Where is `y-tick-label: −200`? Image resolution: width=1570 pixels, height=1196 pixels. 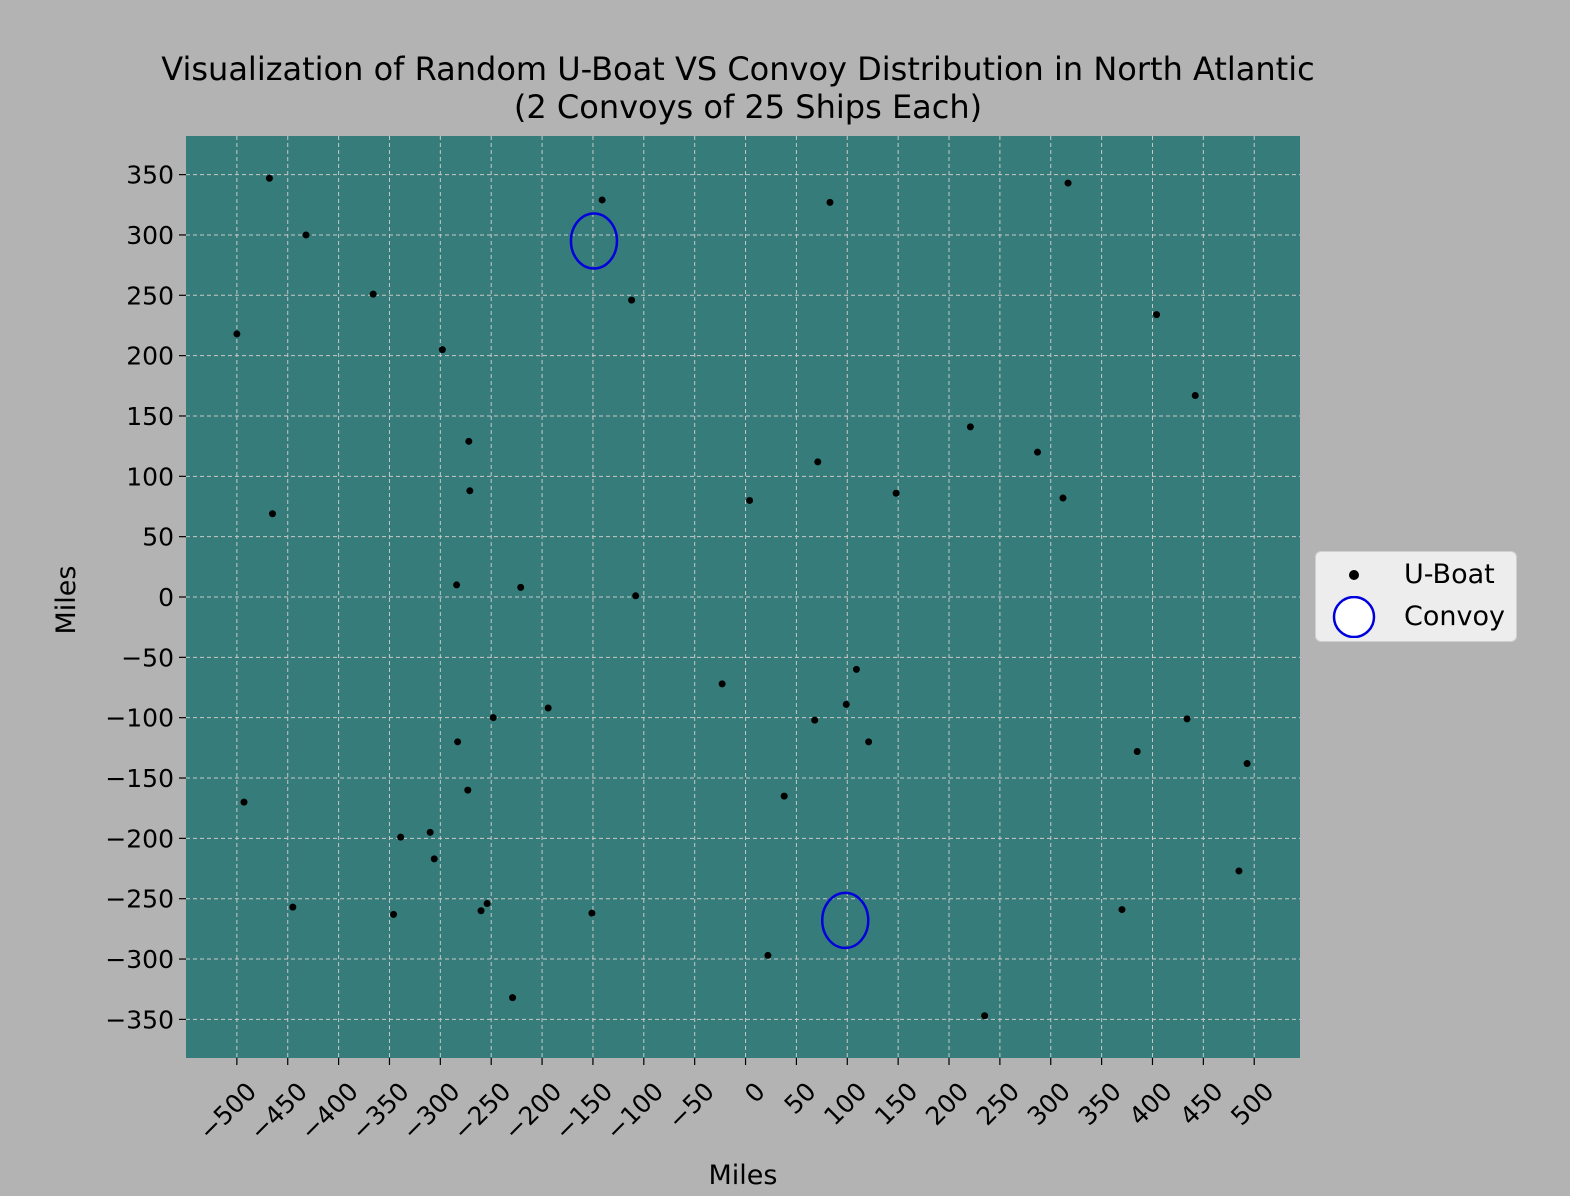
y-tick-label: −200 is located at coordinates (139, 838).